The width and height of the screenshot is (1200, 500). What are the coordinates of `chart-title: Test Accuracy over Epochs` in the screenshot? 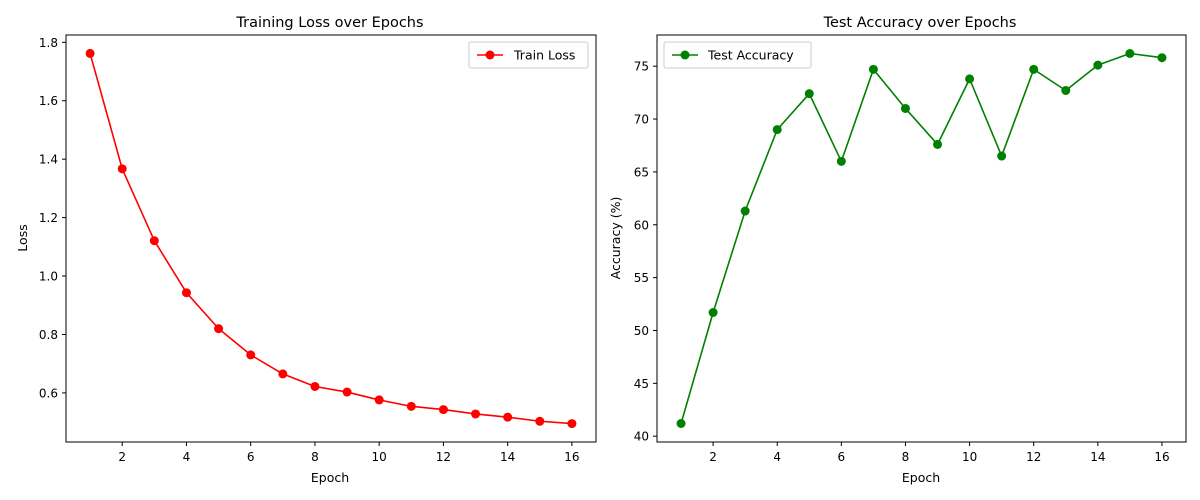 It's located at (920, 23).